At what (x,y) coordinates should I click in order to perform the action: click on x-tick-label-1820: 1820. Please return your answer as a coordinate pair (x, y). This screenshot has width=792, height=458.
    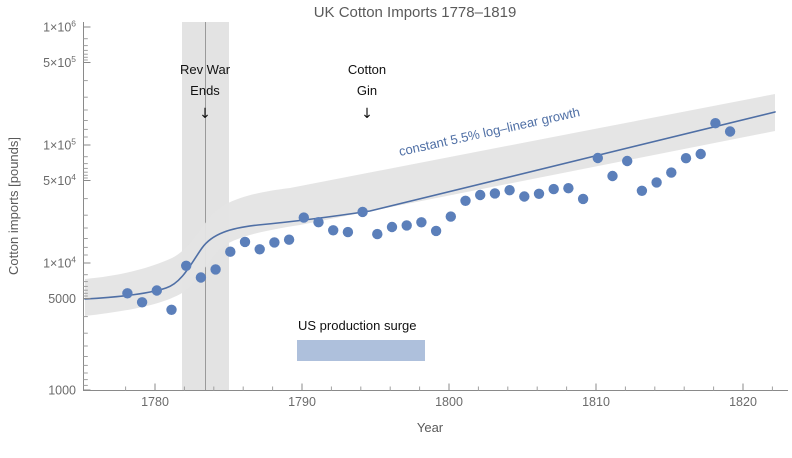
    Looking at the image, I should click on (743, 402).